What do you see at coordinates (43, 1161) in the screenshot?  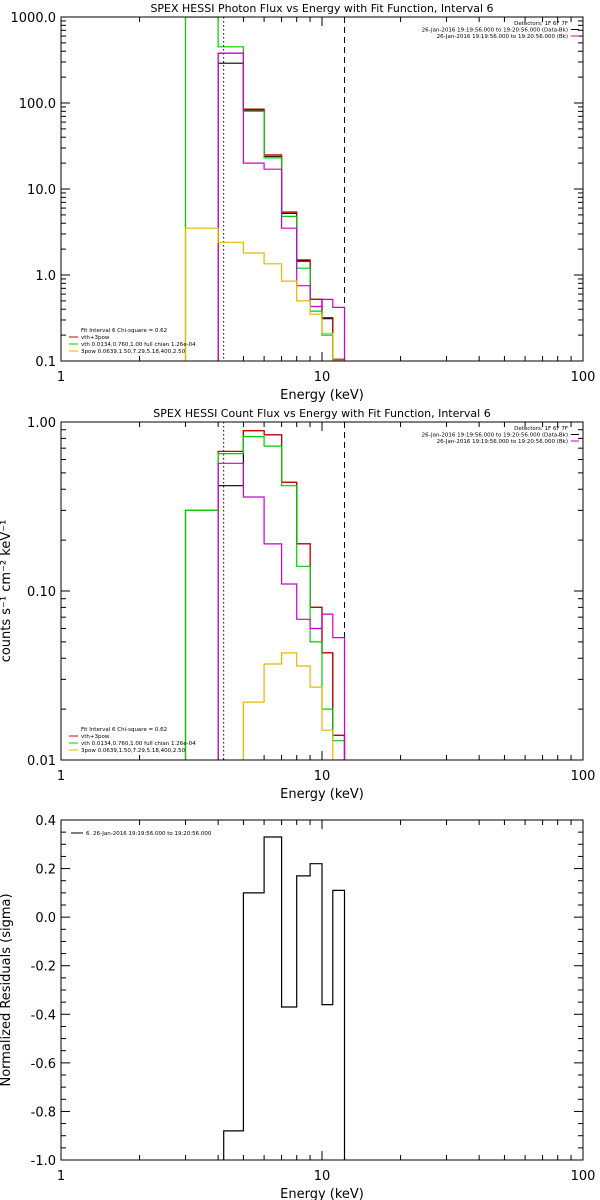 I see `y-tick-label: -1.0` at bounding box center [43, 1161].